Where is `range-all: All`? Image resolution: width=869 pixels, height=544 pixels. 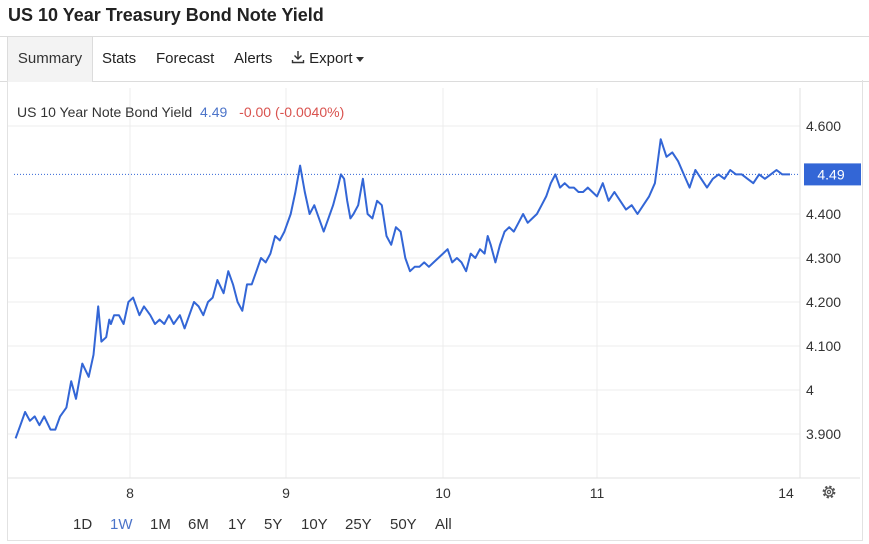 range-all: All is located at coordinates (443, 524).